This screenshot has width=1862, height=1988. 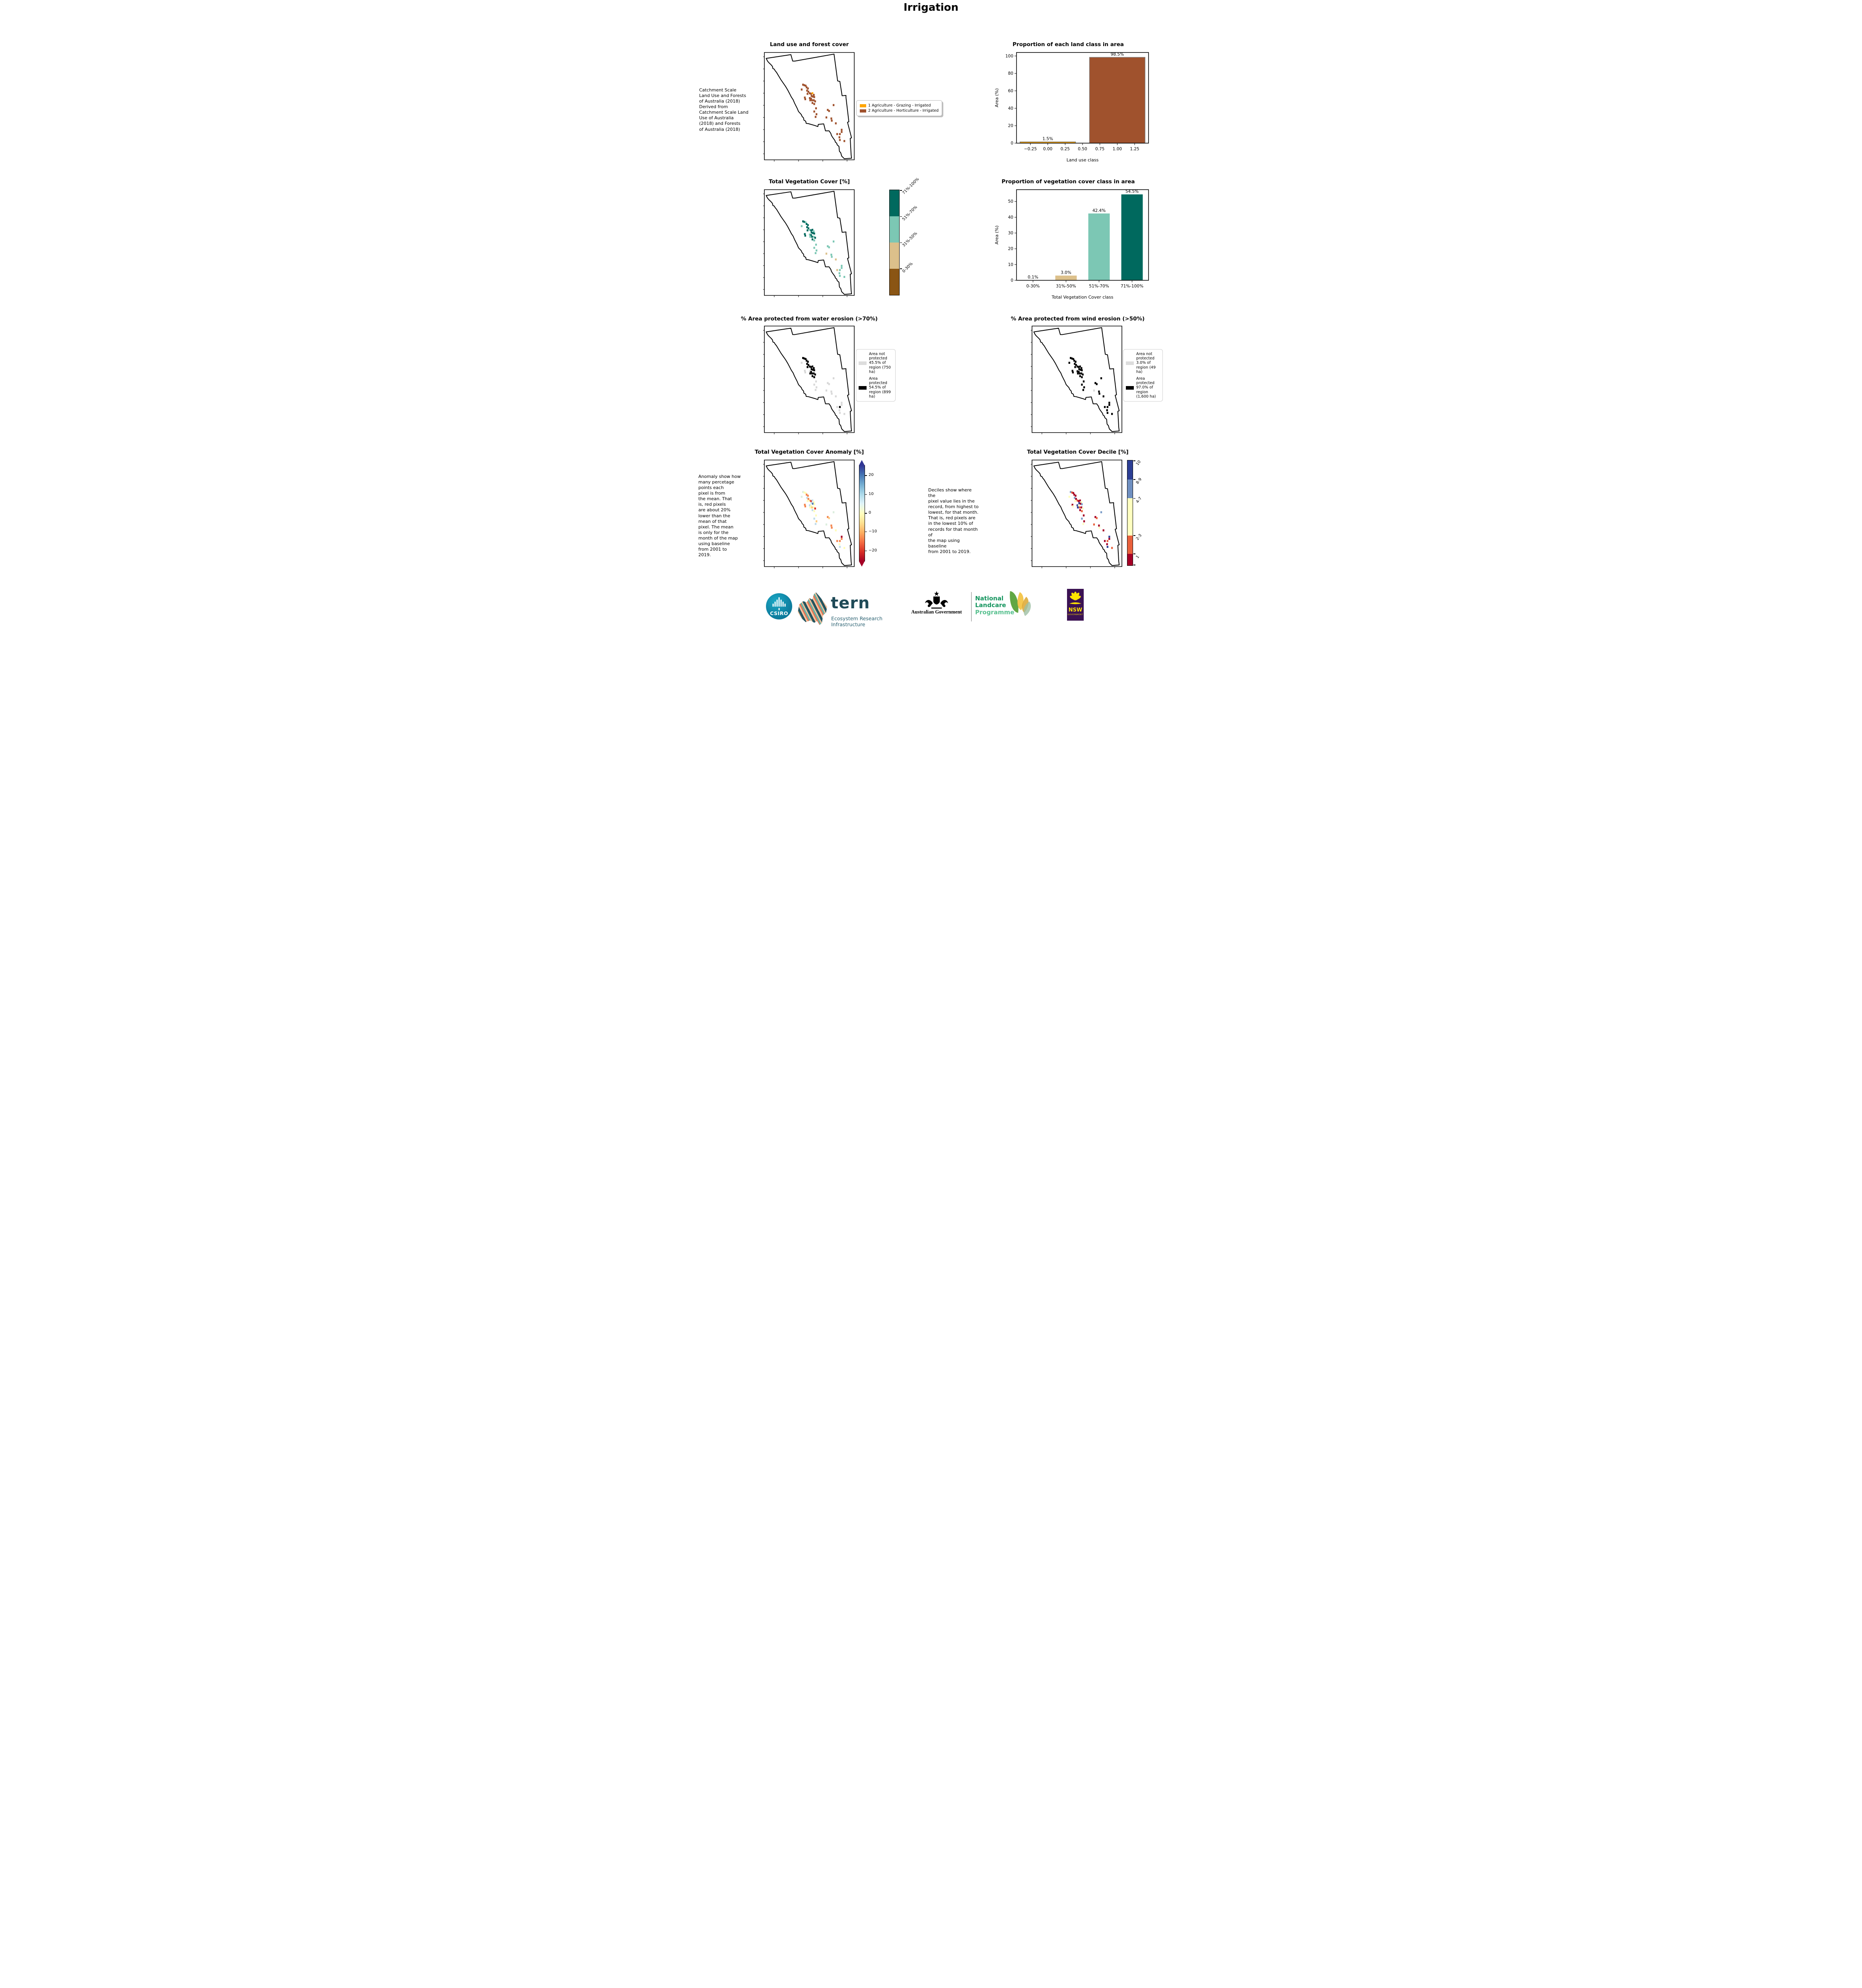 I want to click on landuse-map, so click(x=809, y=106).